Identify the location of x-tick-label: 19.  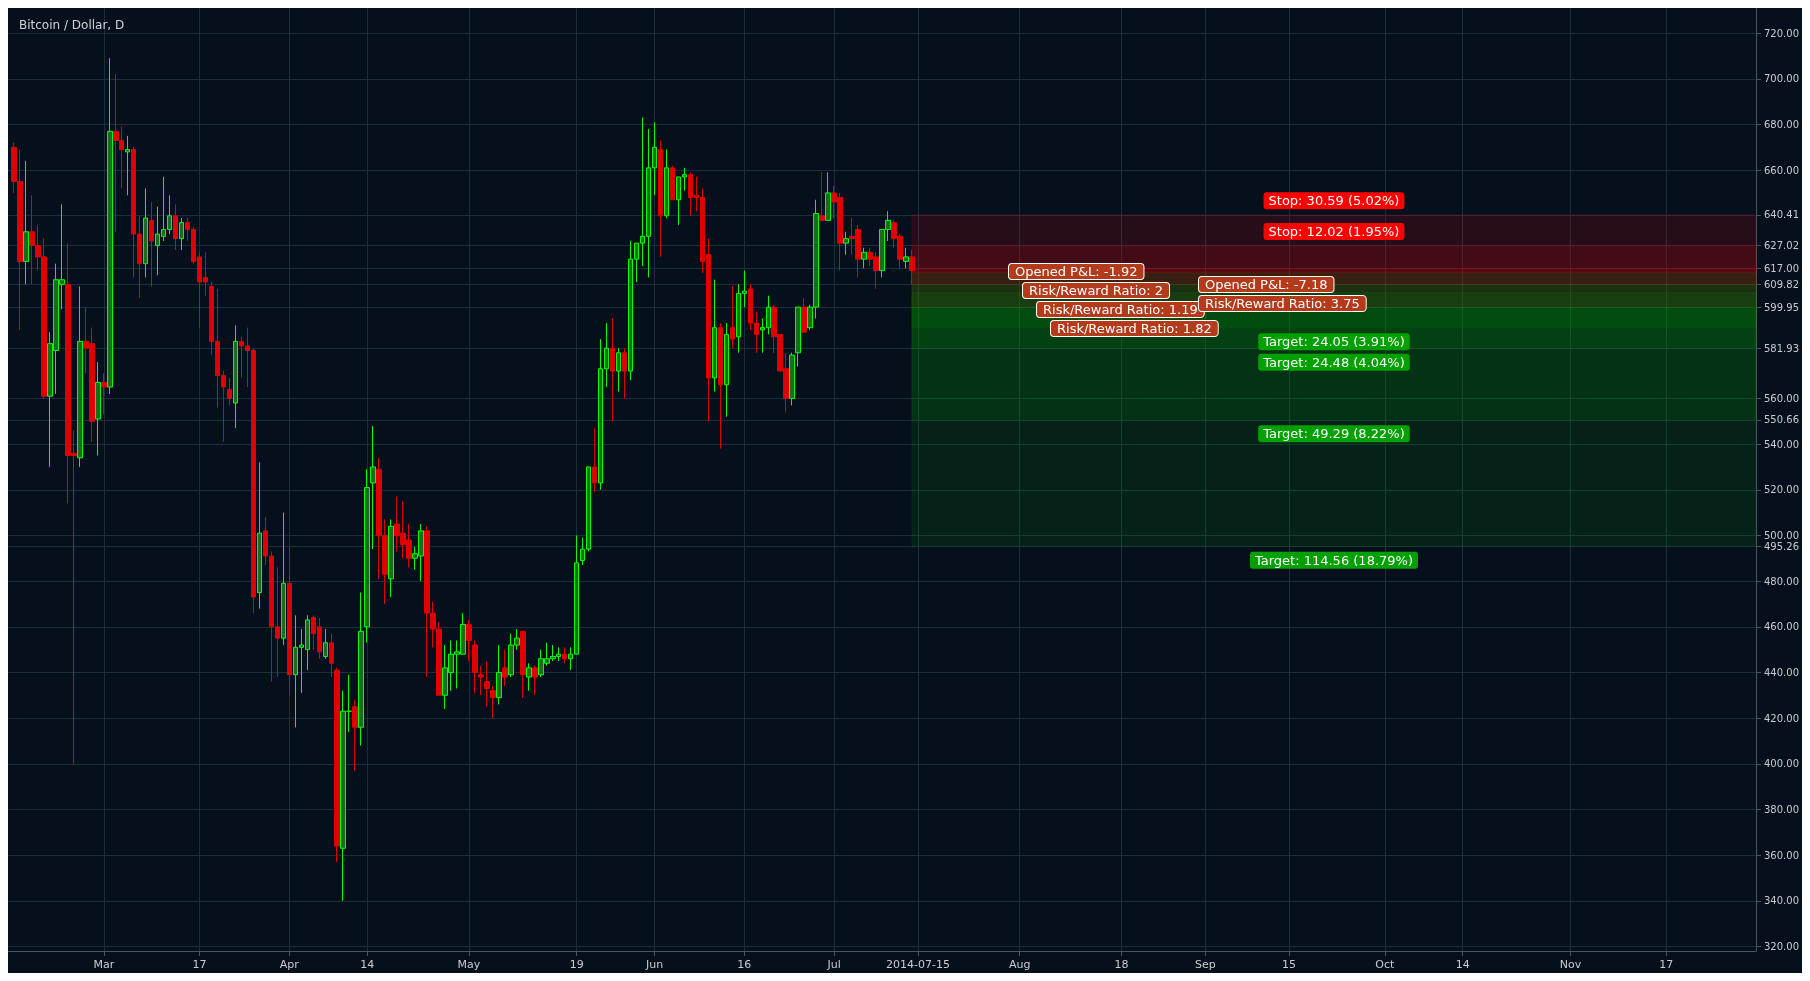
(576, 964).